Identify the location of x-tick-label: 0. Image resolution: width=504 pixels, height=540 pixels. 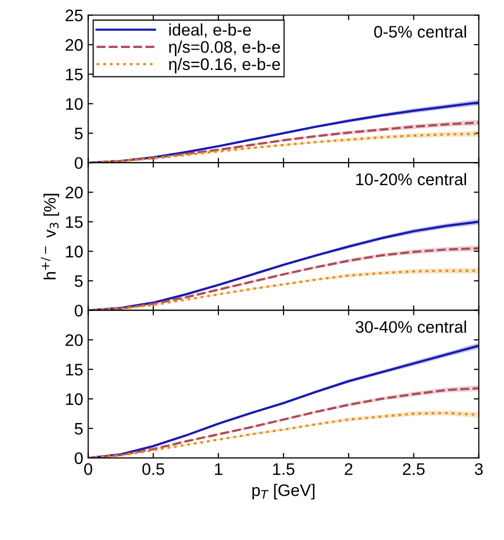
(88, 469).